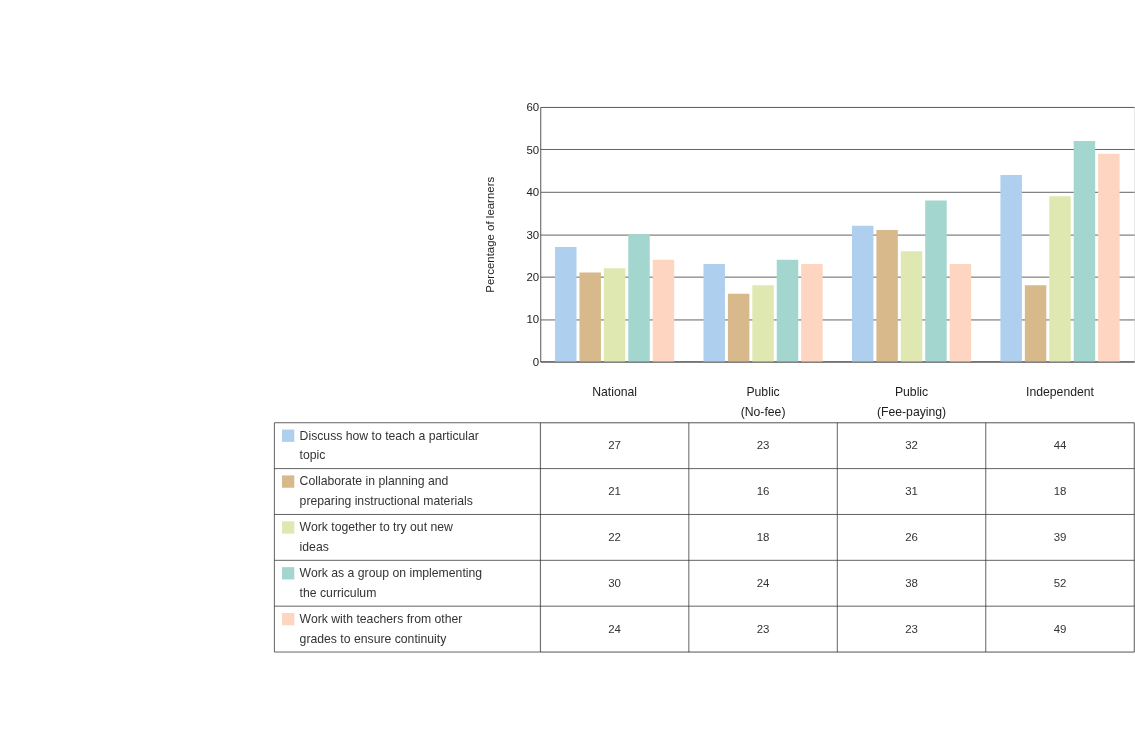 Image resolution: width=1135 pixels, height=744 pixels. What do you see at coordinates (1060, 583) in the screenshot?
I see `data-label: 52` at bounding box center [1060, 583].